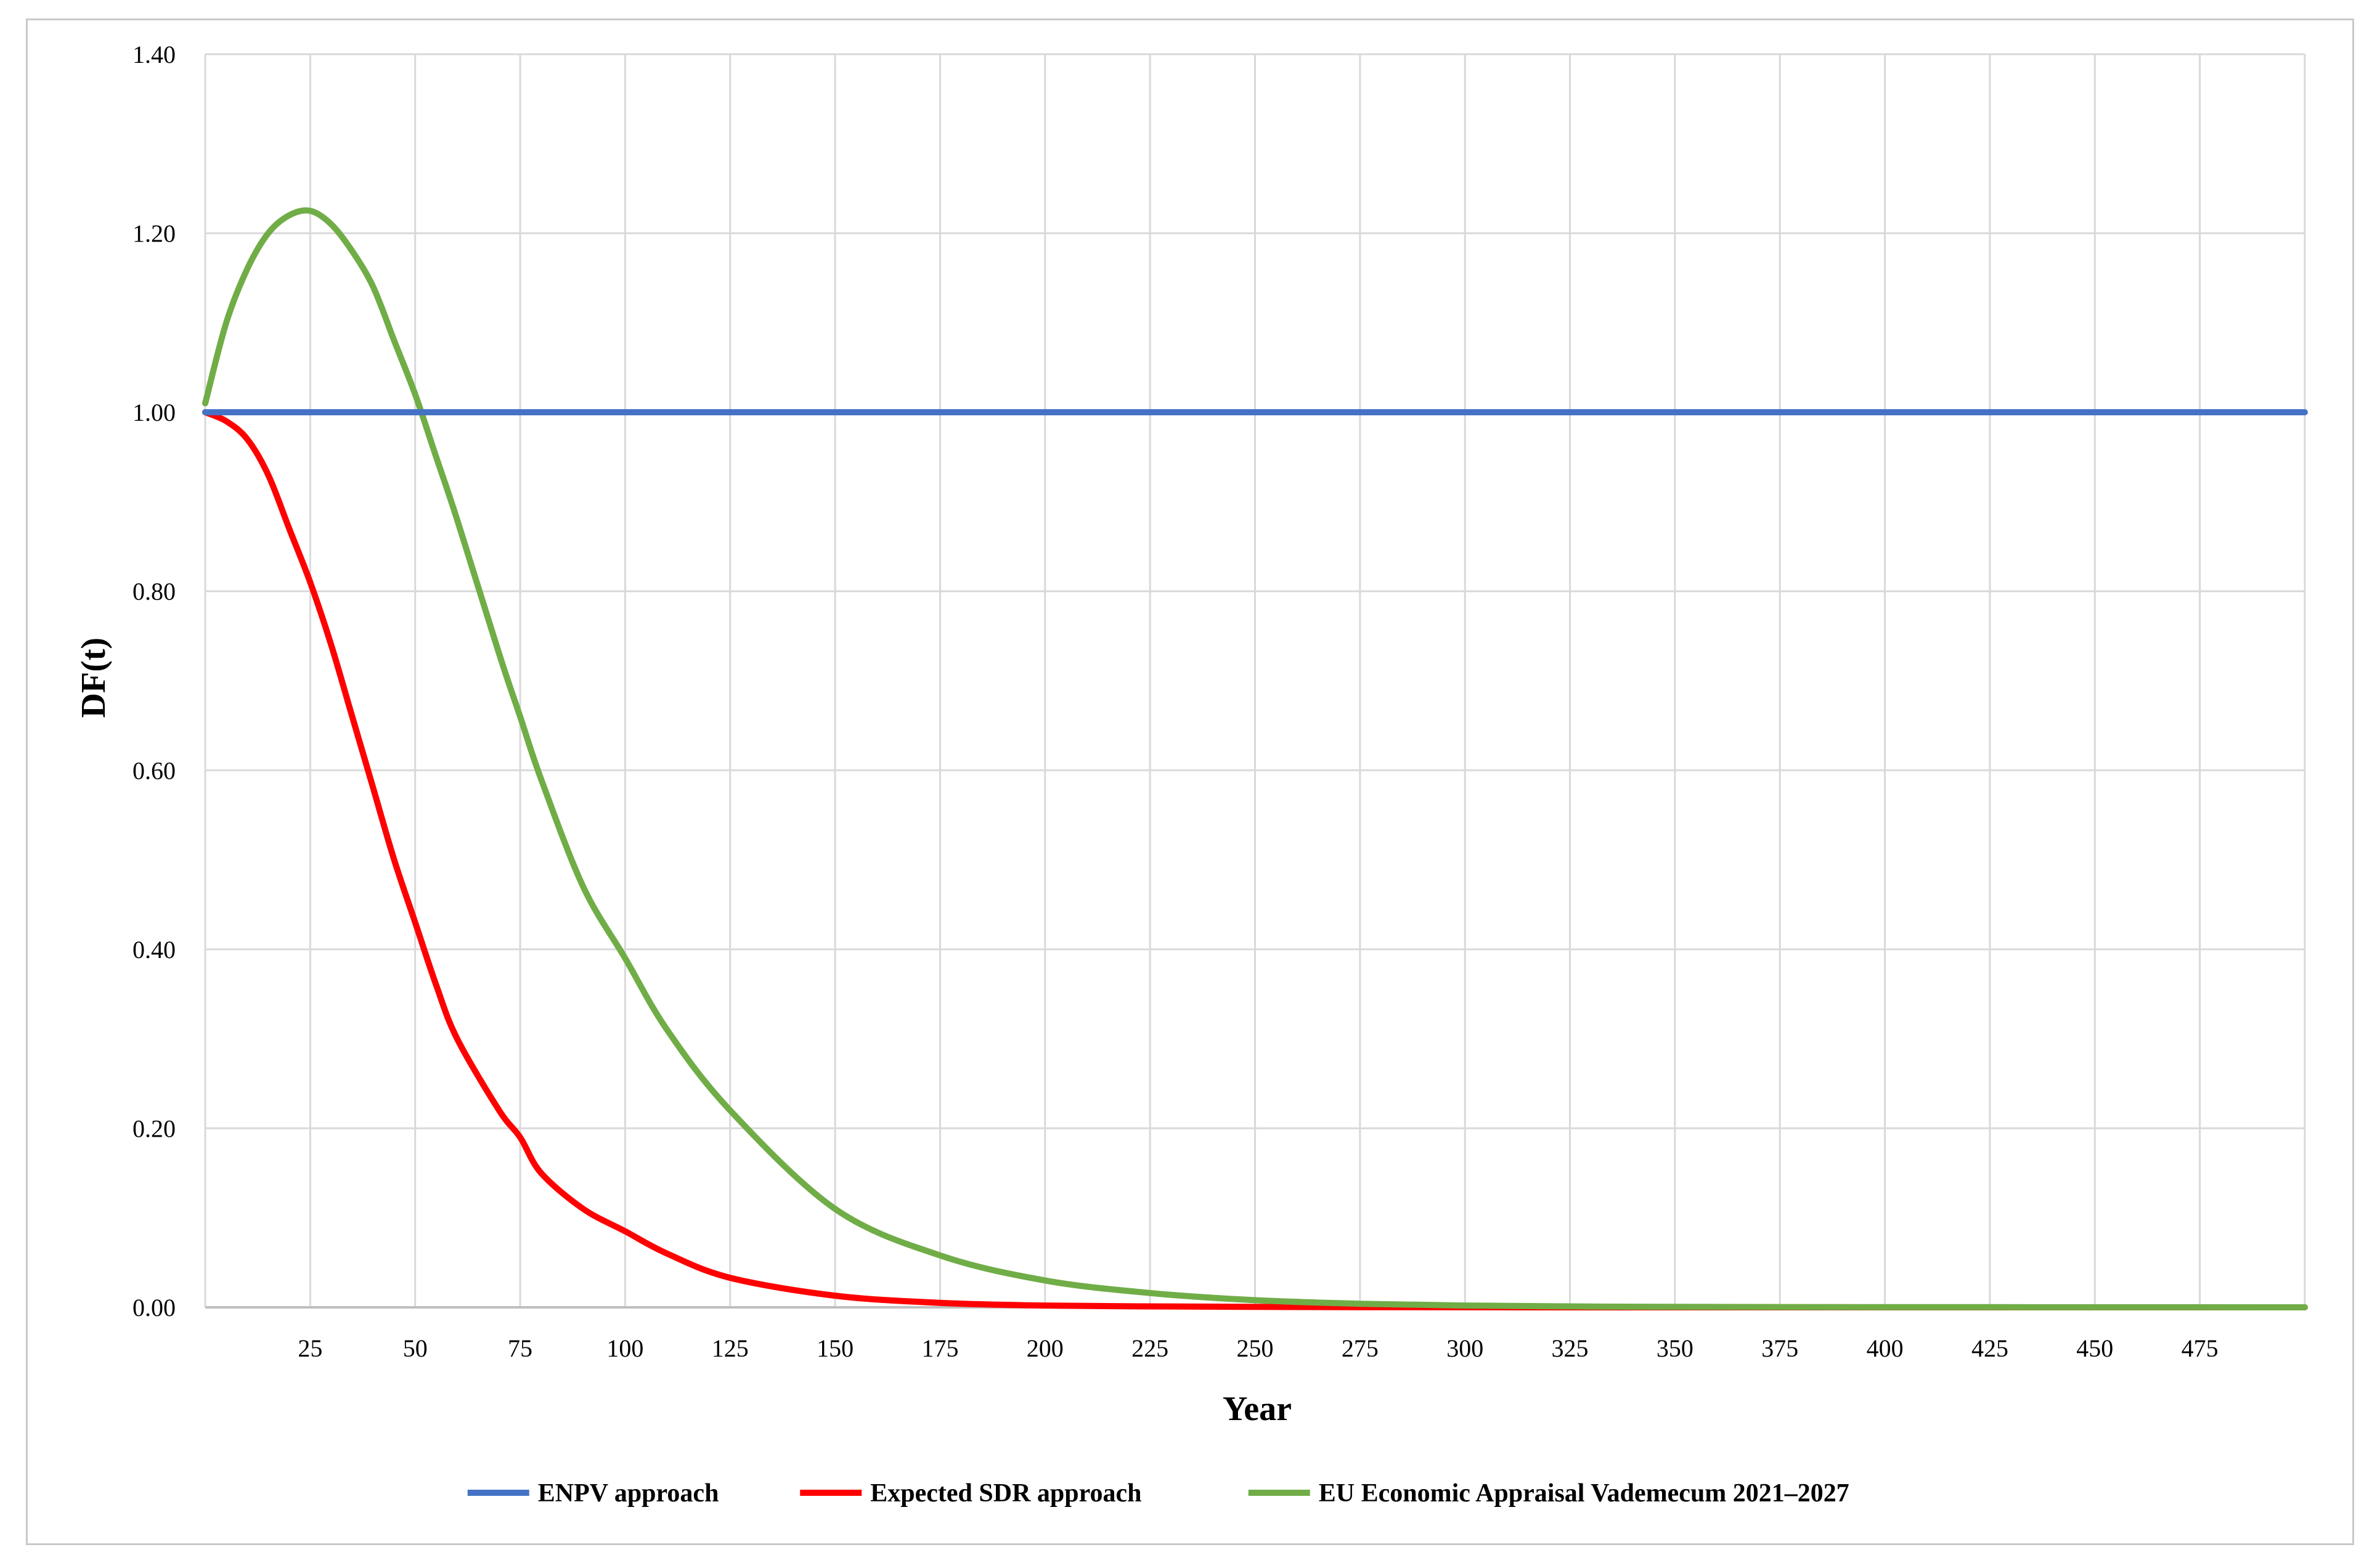 This screenshot has width=2380, height=1563. What do you see at coordinates (1570, 1348) in the screenshot?
I see `x-tick-label: 325` at bounding box center [1570, 1348].